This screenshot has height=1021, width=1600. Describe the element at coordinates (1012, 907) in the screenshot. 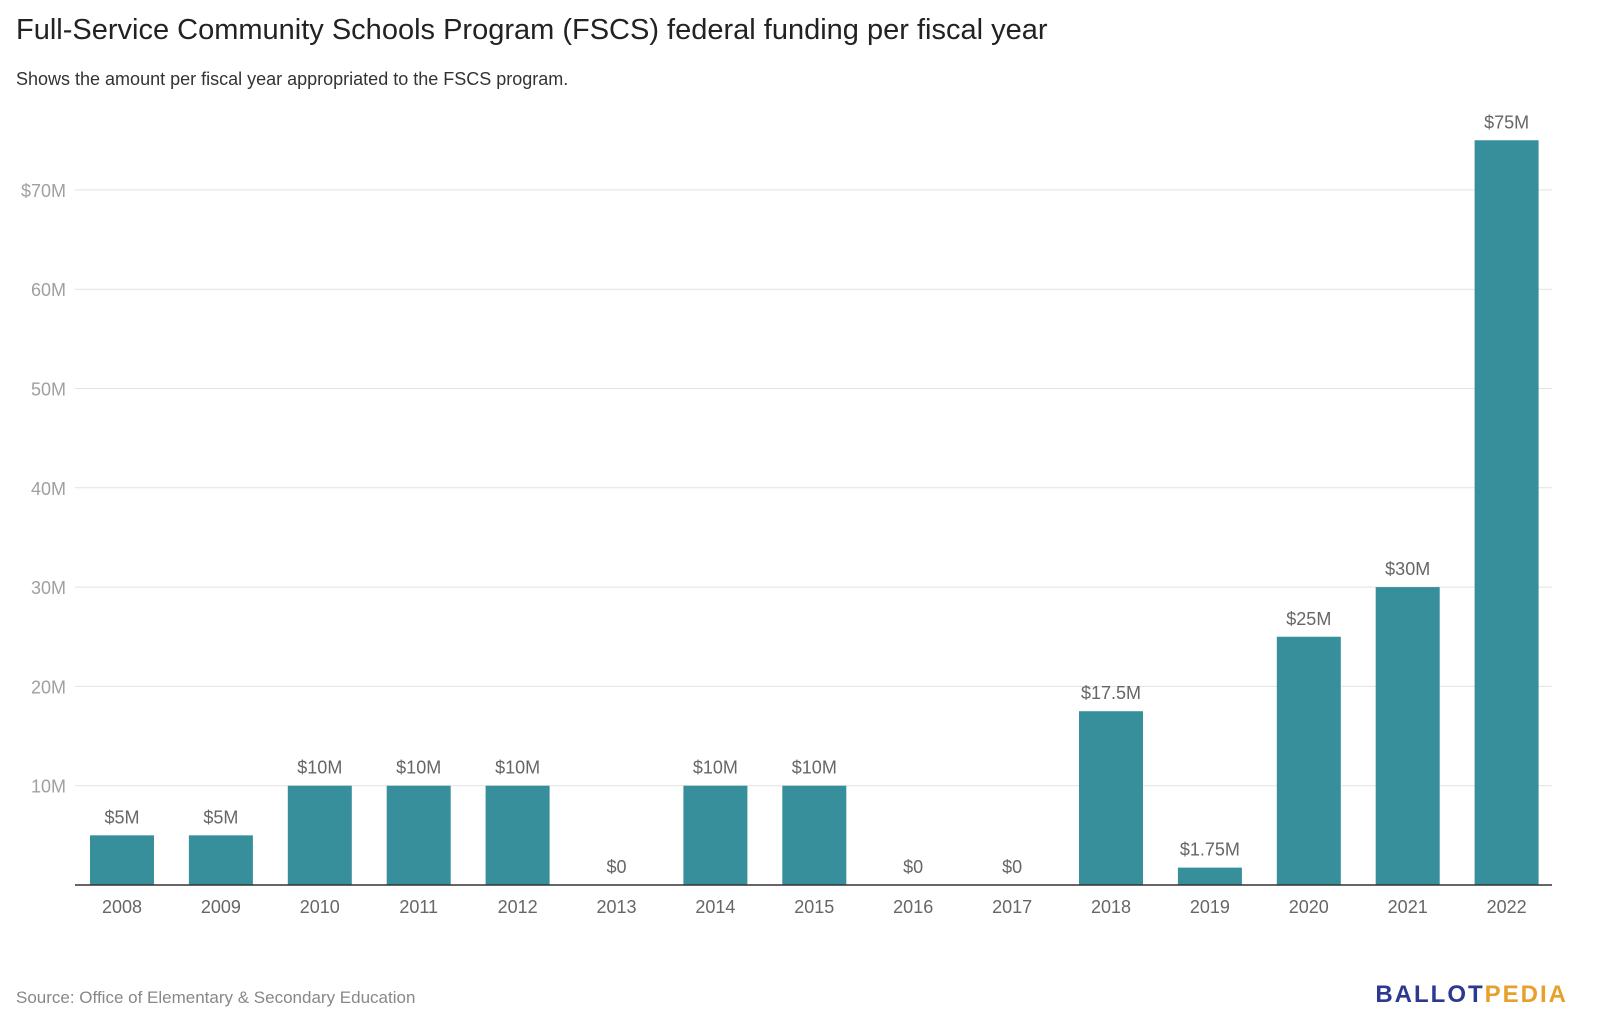

I see `x-tick-label: 2017` at that location.